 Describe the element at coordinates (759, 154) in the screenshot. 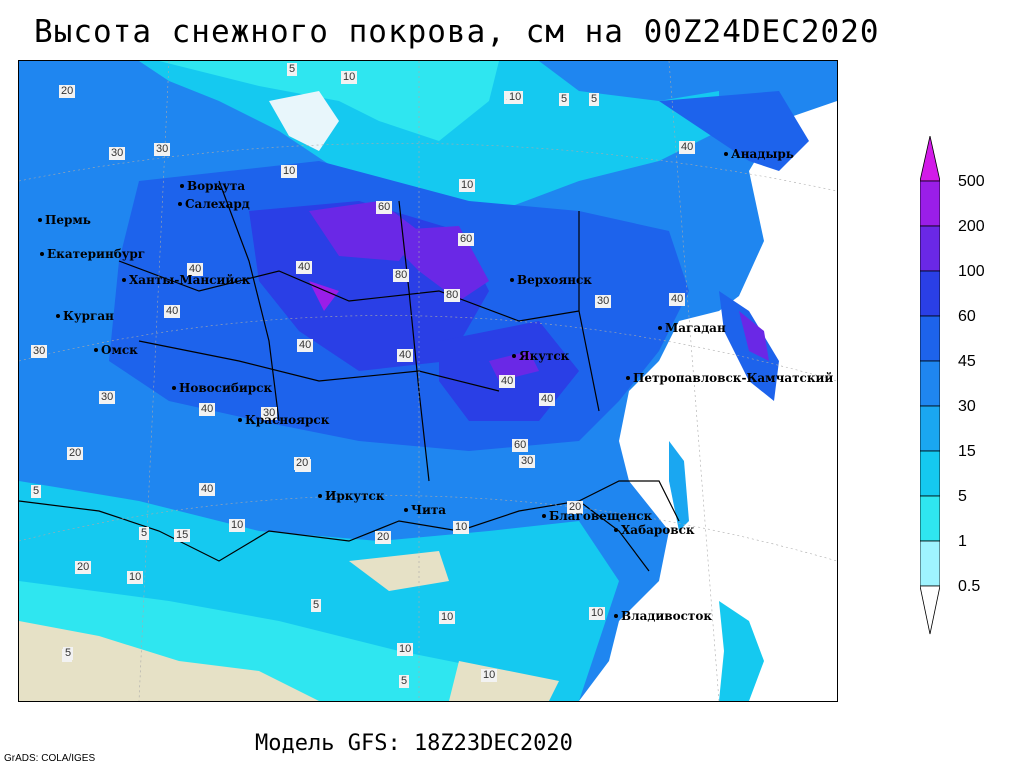

I see `city-label: Анадырь` at that location.